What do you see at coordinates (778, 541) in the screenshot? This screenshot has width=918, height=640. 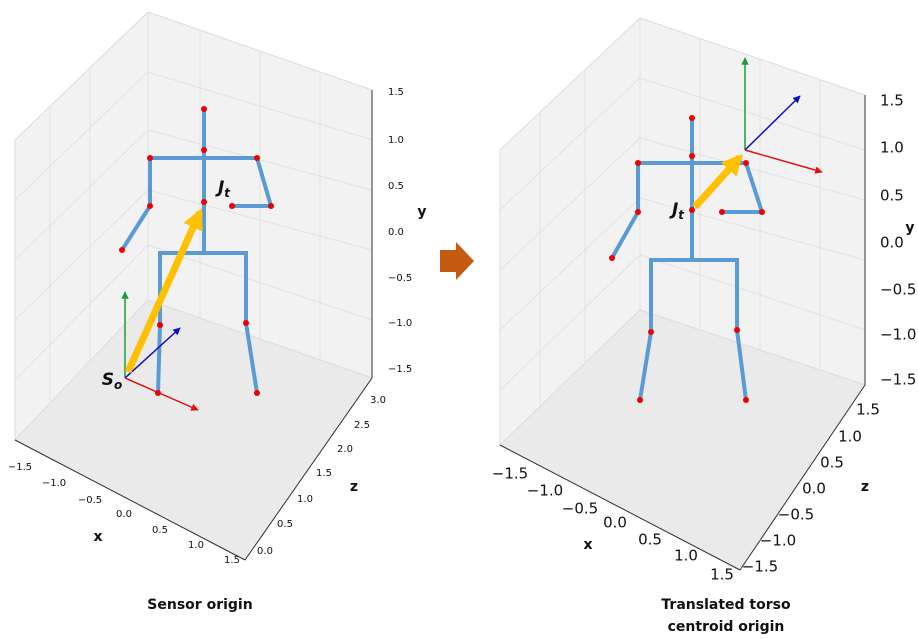 I see `z-tick-label: −1.0` at bounding box center [778, 541].